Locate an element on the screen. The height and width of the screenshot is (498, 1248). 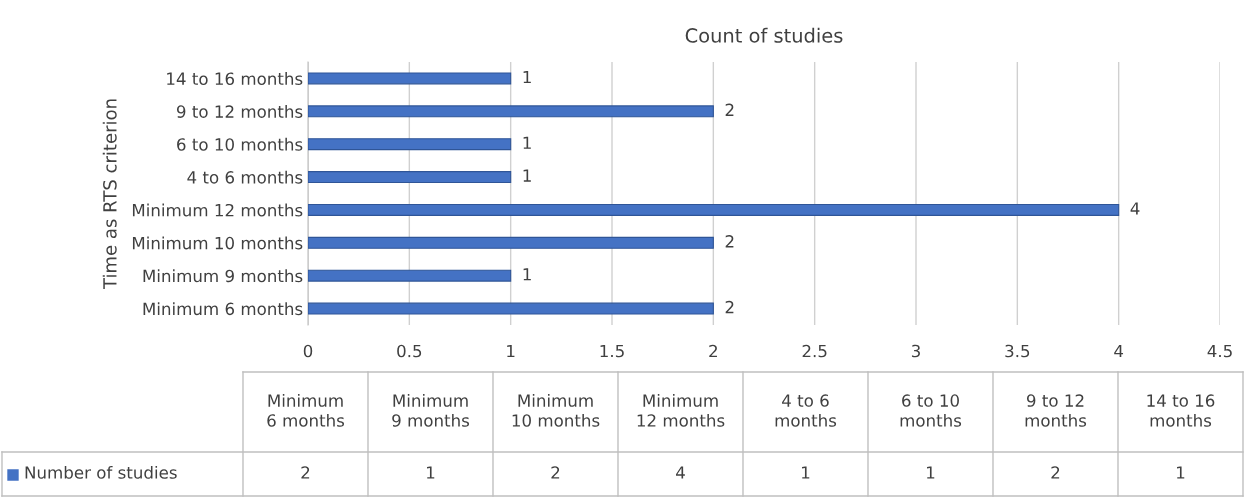
category-label: Minimum 6 months is located at coordinates (306, 410).